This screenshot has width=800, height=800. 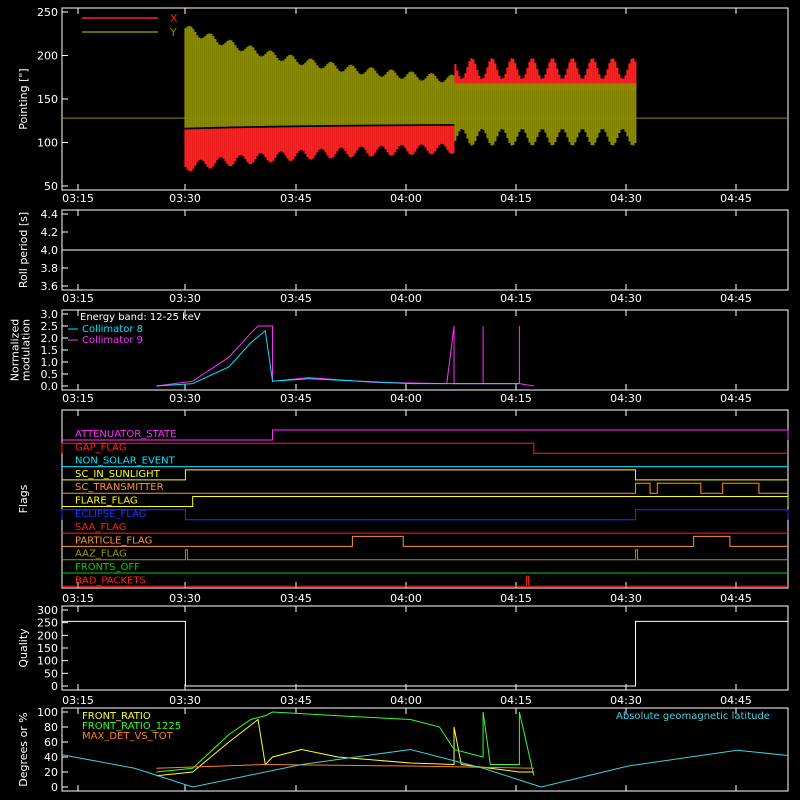 I want to click on modulation-annotation: Energy band: 12-25 keV, so click(x=140, y=317).